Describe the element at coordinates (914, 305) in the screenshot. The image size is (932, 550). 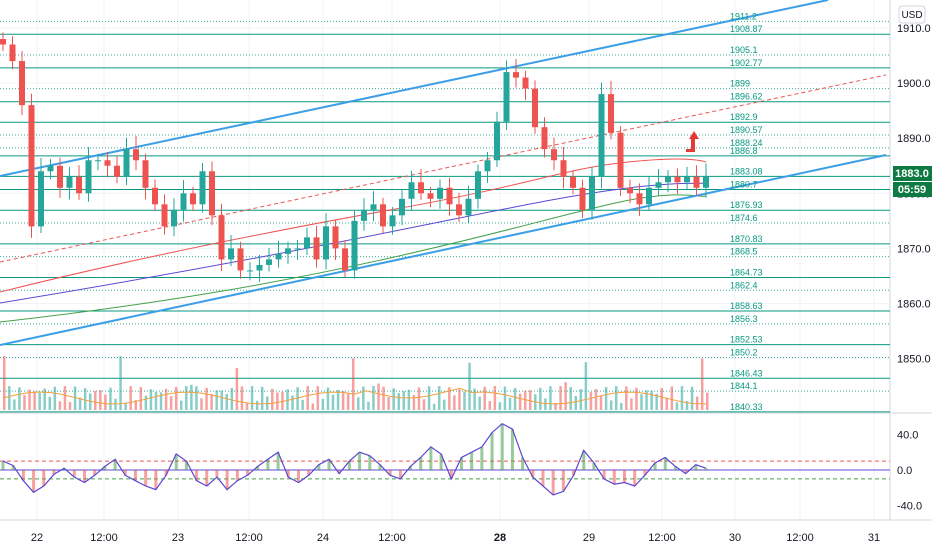
I see `price-tick-label: 1860.0` at that location.